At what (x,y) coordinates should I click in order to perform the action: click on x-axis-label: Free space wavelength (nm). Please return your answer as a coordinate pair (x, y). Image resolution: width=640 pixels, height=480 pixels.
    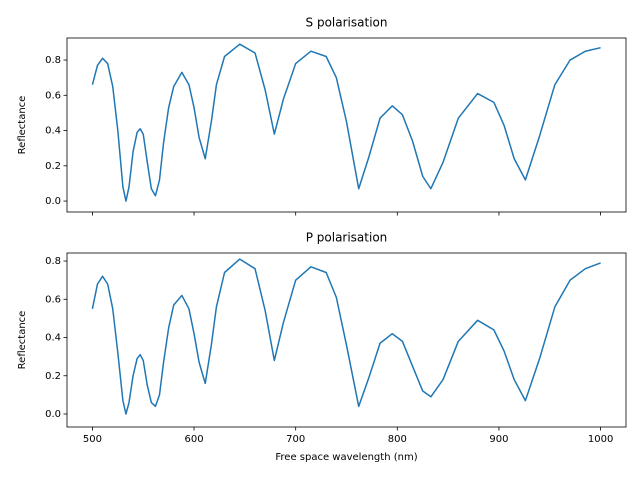
    Looking at the image, I should click on (346, 457).